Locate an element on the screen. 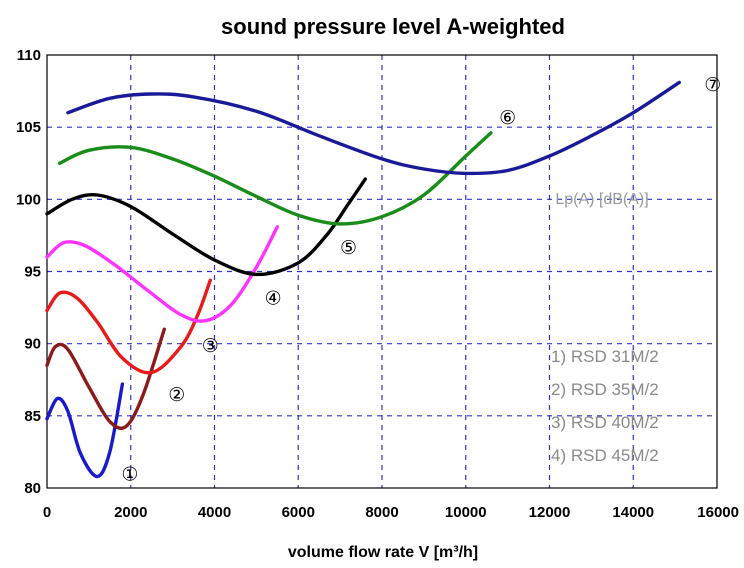 The image size is (744, 568). x-tick-label: 12000 is located at coordinates (550, 512).